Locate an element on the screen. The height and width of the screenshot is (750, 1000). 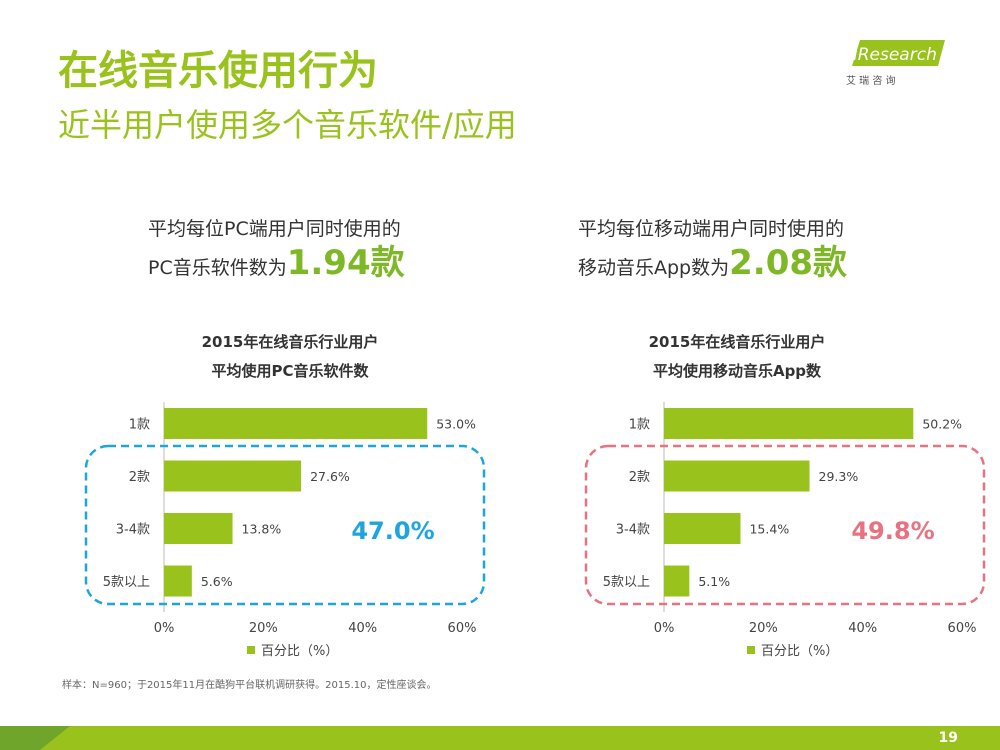
mobile-stat-line2: 移动音乐App数为 is located at coordinates (654, 268).